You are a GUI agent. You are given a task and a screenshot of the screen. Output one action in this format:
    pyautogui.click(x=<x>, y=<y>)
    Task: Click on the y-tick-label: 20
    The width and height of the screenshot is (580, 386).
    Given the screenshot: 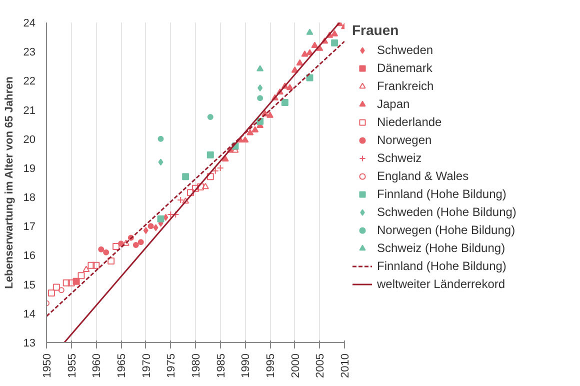 What is the action you would take?
    pyautogui.click(x=29, y=140)
    